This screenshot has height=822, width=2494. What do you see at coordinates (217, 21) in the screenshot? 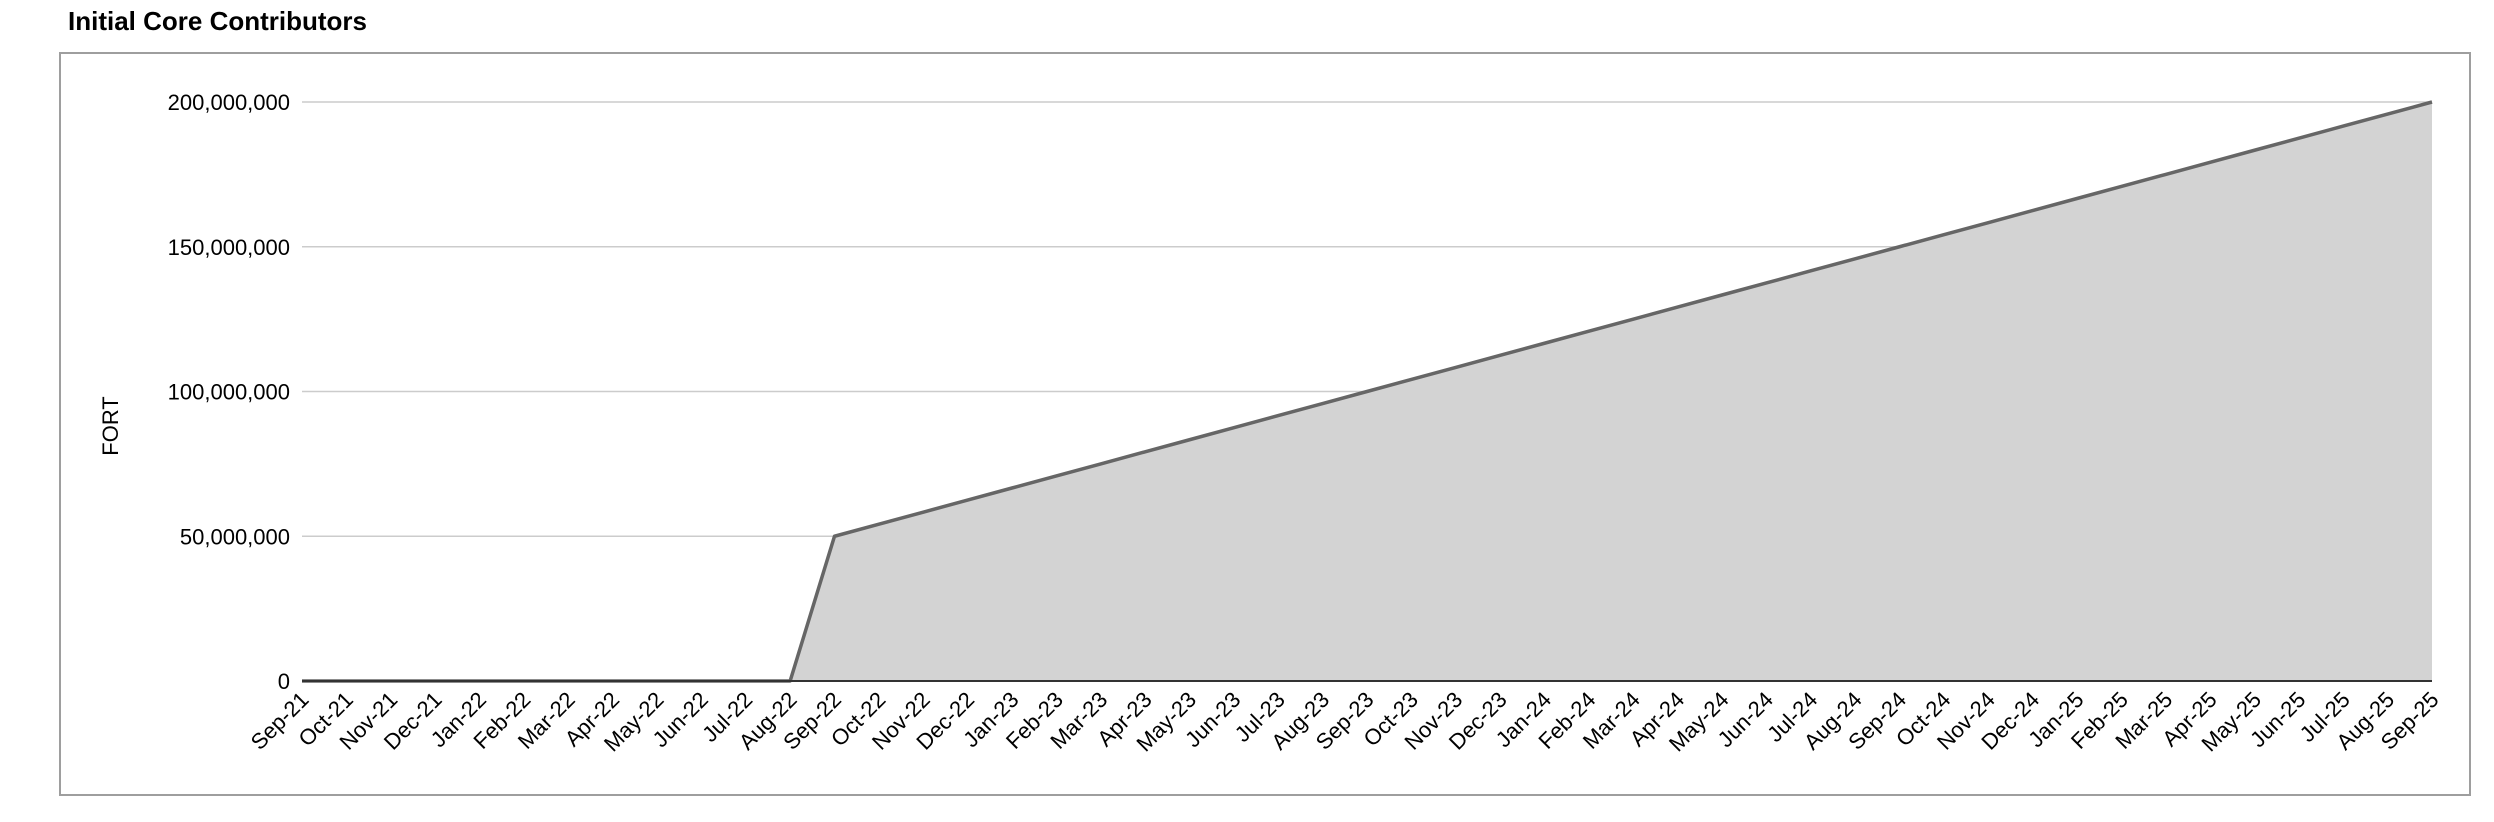
I see `chart-title: Initial Core Contributors` at bounding box center [217, 21].